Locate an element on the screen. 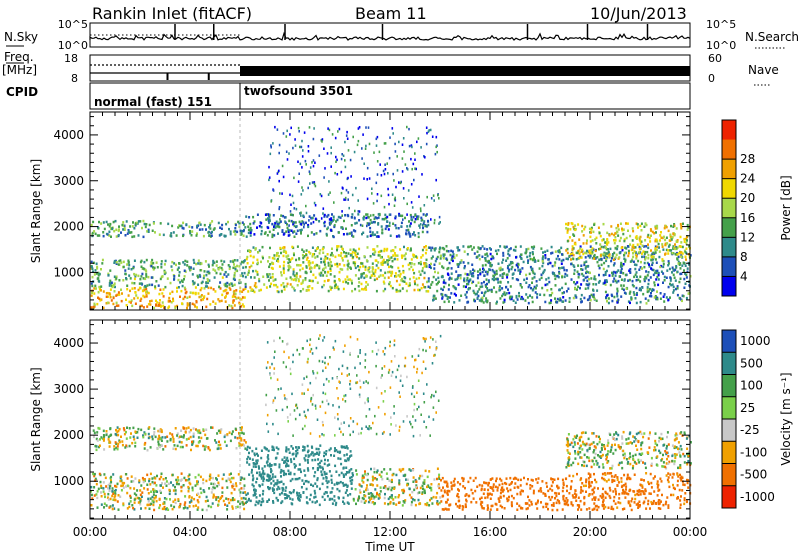 The image size is (800, 554). station-title: Rankin Inlet (fitACF) is located at coordinates (172, 13).